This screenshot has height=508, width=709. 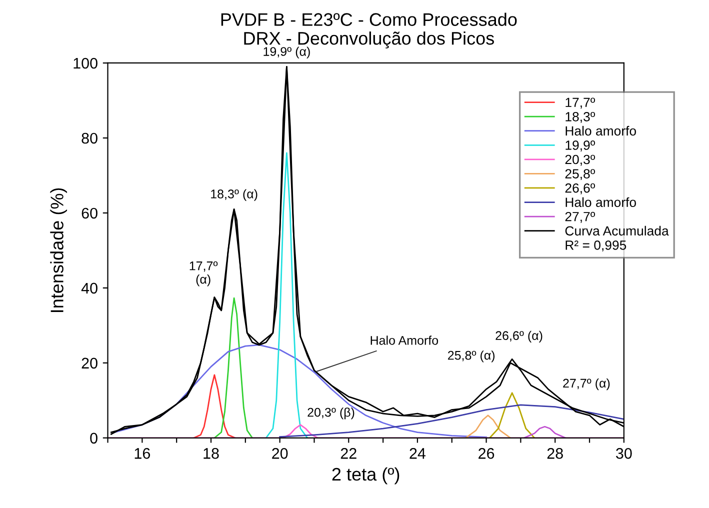 What do you see at coordinates (287, 52) in the screenshot?
I see `annotation: 19,9º (α)` at bounding box center [287, 52].